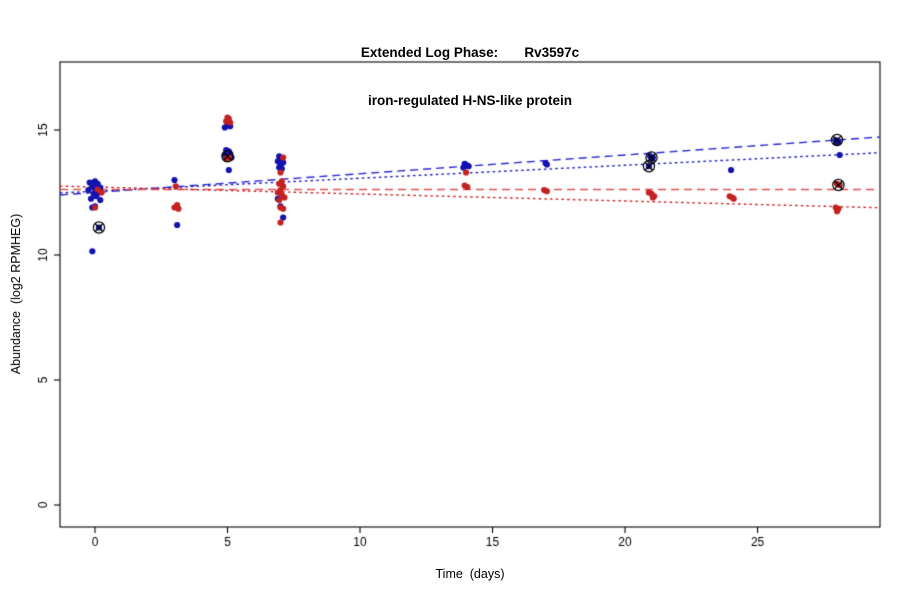 This screenshot has height=600, width=900. Describe the element at coordinates (16, 294) in the screenshot. I see `y-axis-label: Abundance (log2 RPMHEG)` at that location.